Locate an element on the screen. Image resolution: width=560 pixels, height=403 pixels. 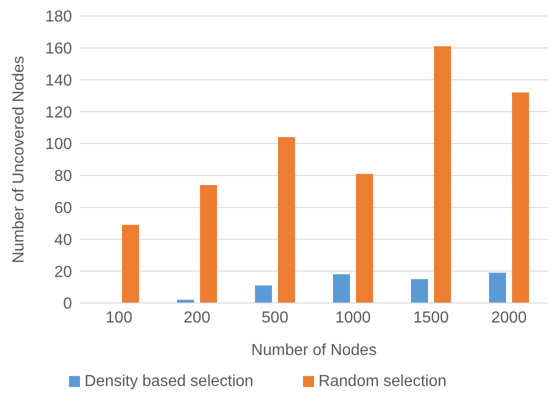
y-tick-label: 0 is located at coordinates (67, 304).